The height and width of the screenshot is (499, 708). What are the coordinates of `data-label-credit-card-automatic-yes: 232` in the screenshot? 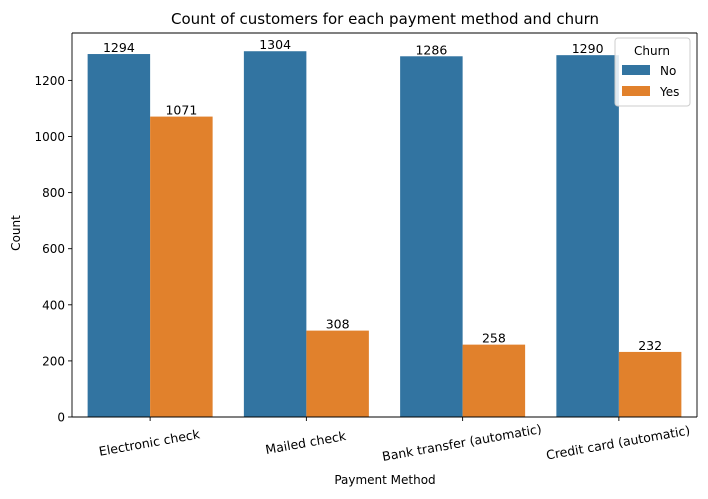 It's located at (650, 345).